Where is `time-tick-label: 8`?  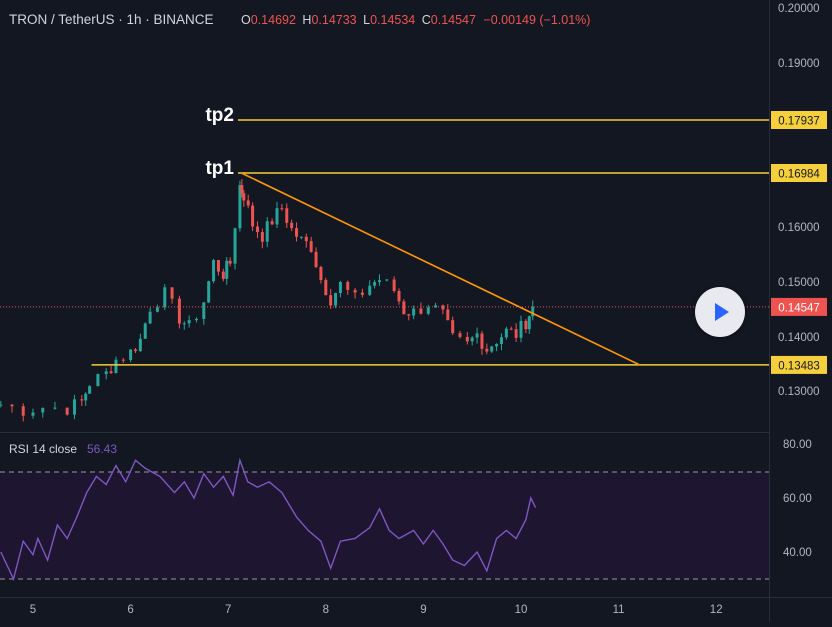
time-tick-label: 8 is located at coordinates (326, 610).